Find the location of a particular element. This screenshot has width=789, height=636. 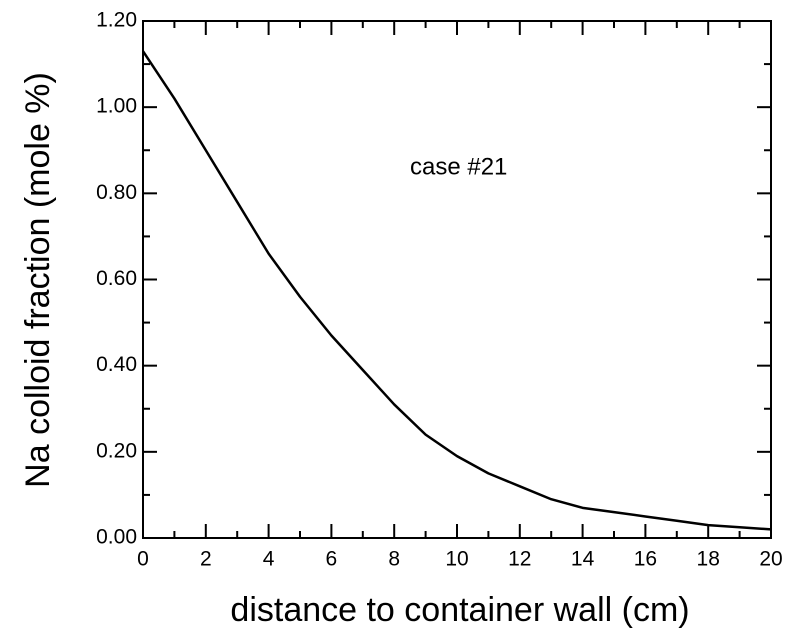

x-tick-label: 10 is located at coordinates (456, 559).